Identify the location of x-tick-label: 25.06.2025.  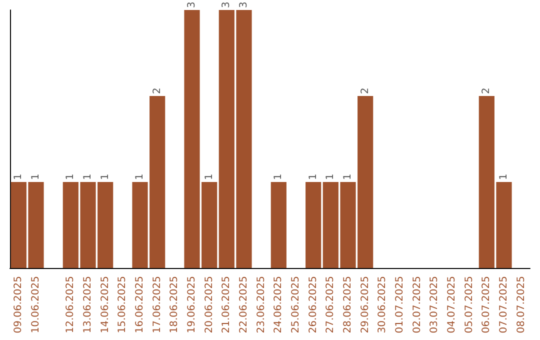
(296, 305).